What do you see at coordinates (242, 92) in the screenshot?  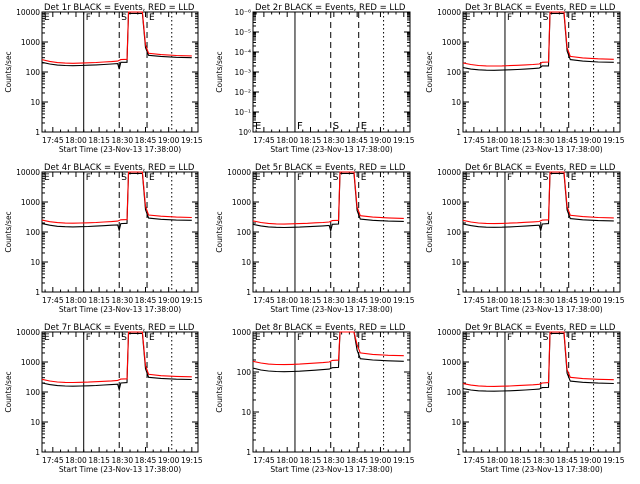 I see `y-tick-label: 10⁻²` at bounding box center [242, 92].